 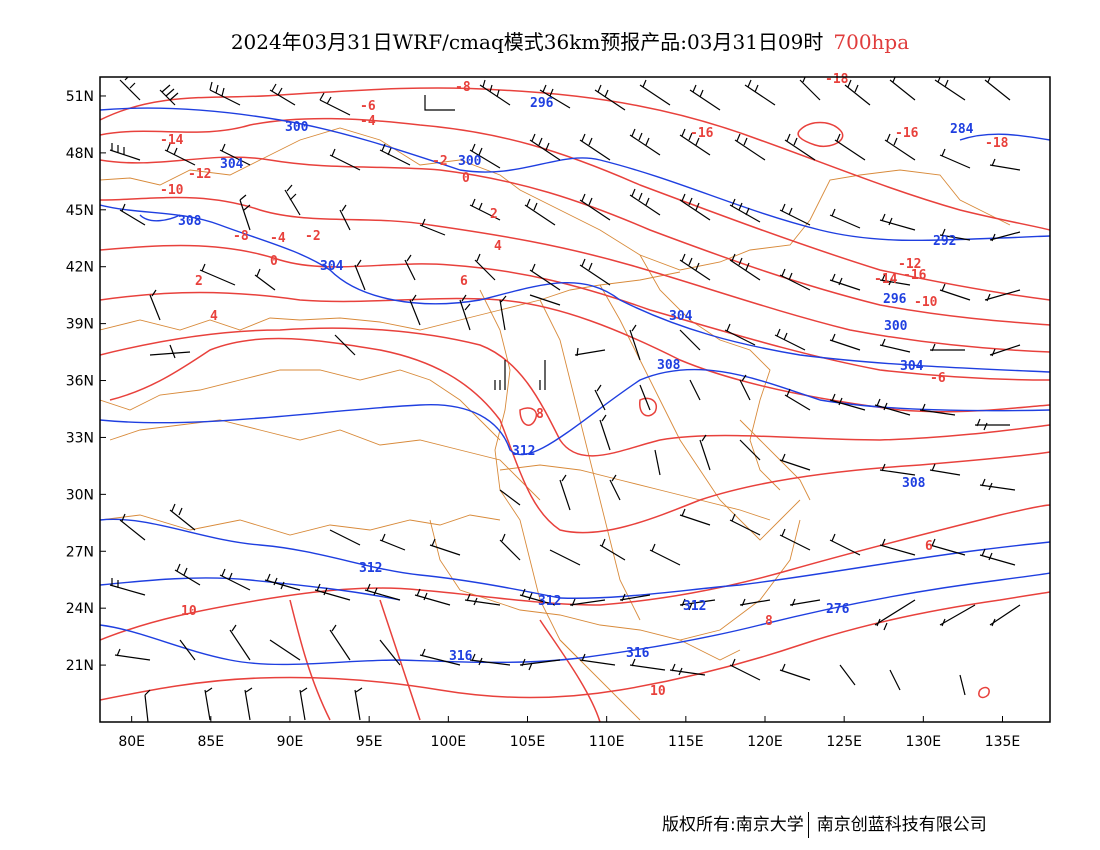 I want to click on height-label: 292, so click(x=944, y=241).